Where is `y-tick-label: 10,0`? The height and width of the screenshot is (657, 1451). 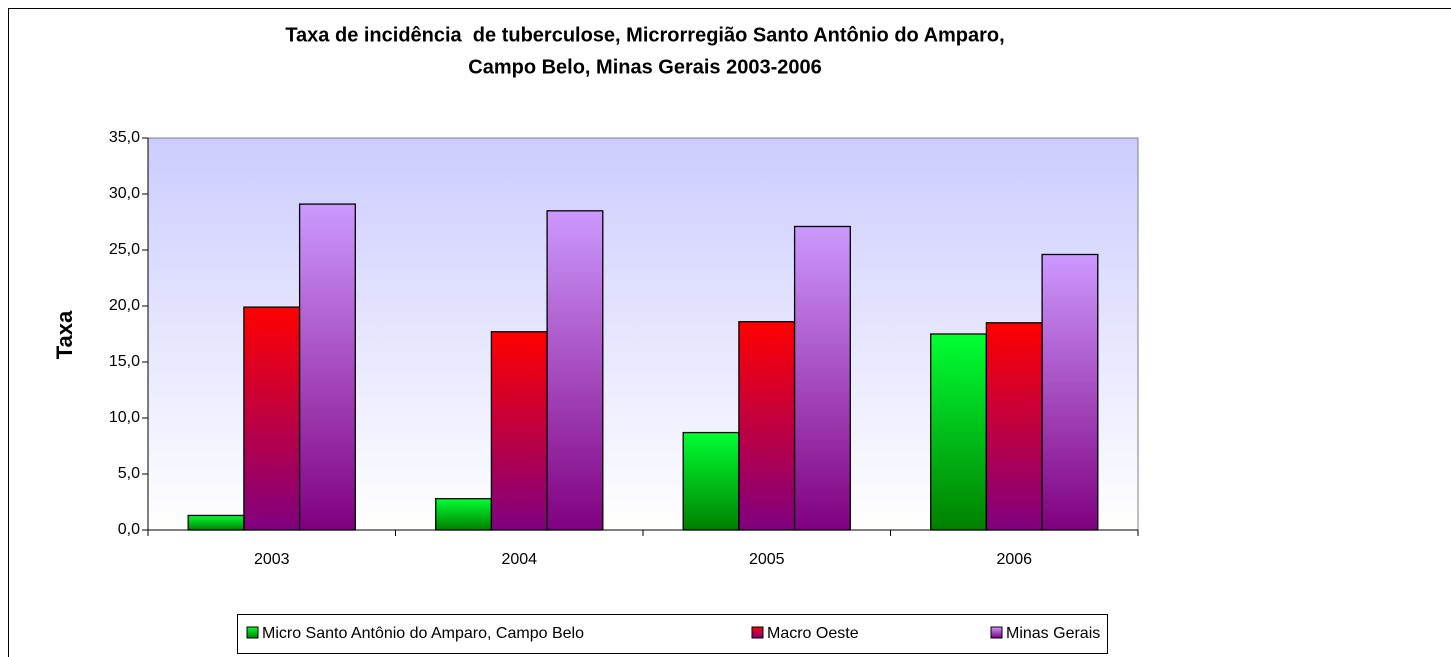 y-tick-label: 10,0 is located at coordinates (124, 417).